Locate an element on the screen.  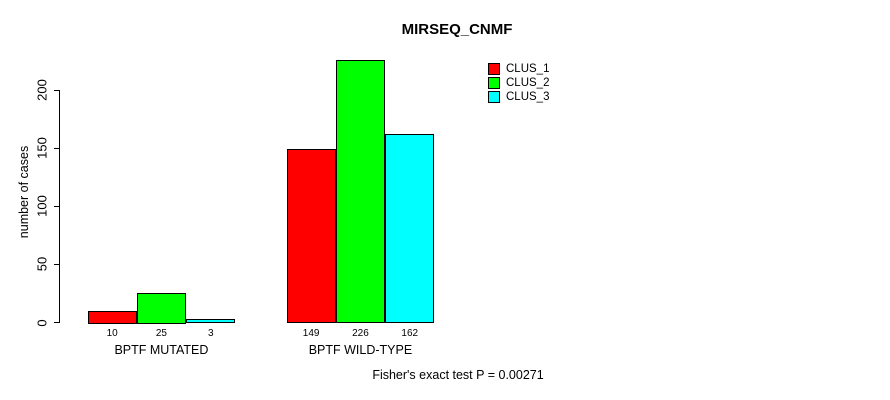
annotation-fisher-test: Fisher's exact test P = 0.00271 is located at coordinates (458, 375).